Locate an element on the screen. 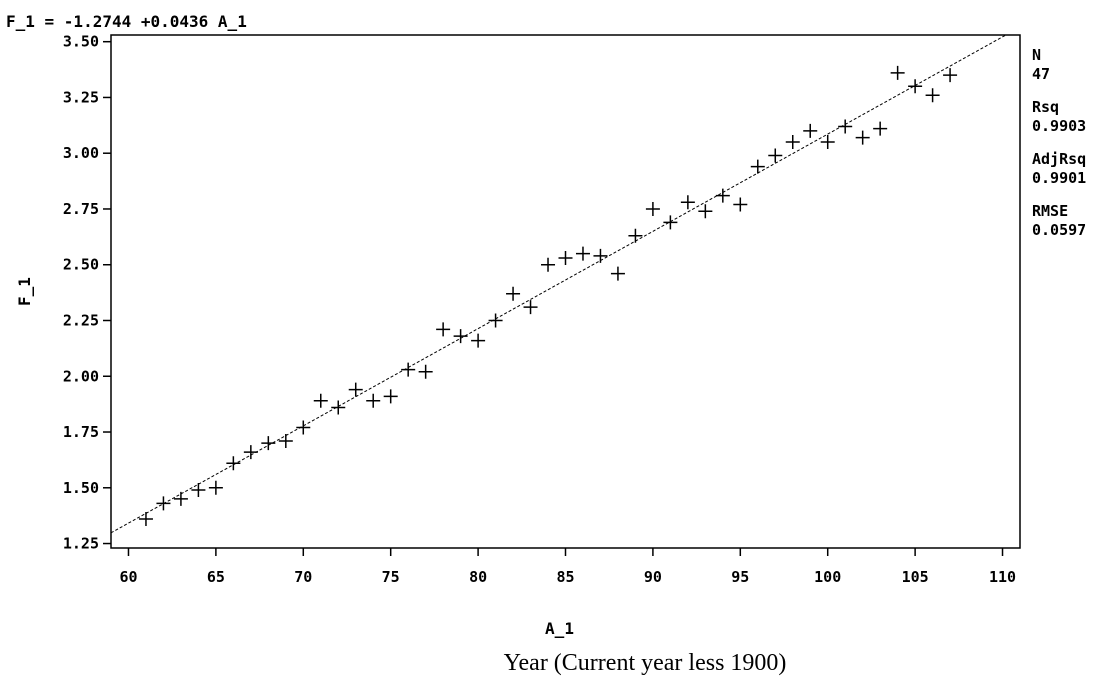 The width and height of the screenshot is (1110, 687). y-tick-label: 1.25 is located at coordinates (81, 544).